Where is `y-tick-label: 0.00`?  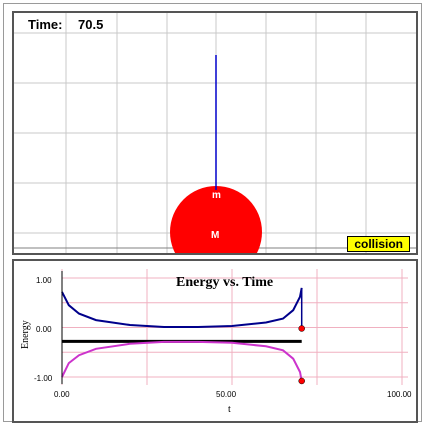
y-tick-label: 0.00 is located at coordinates (44, 329).